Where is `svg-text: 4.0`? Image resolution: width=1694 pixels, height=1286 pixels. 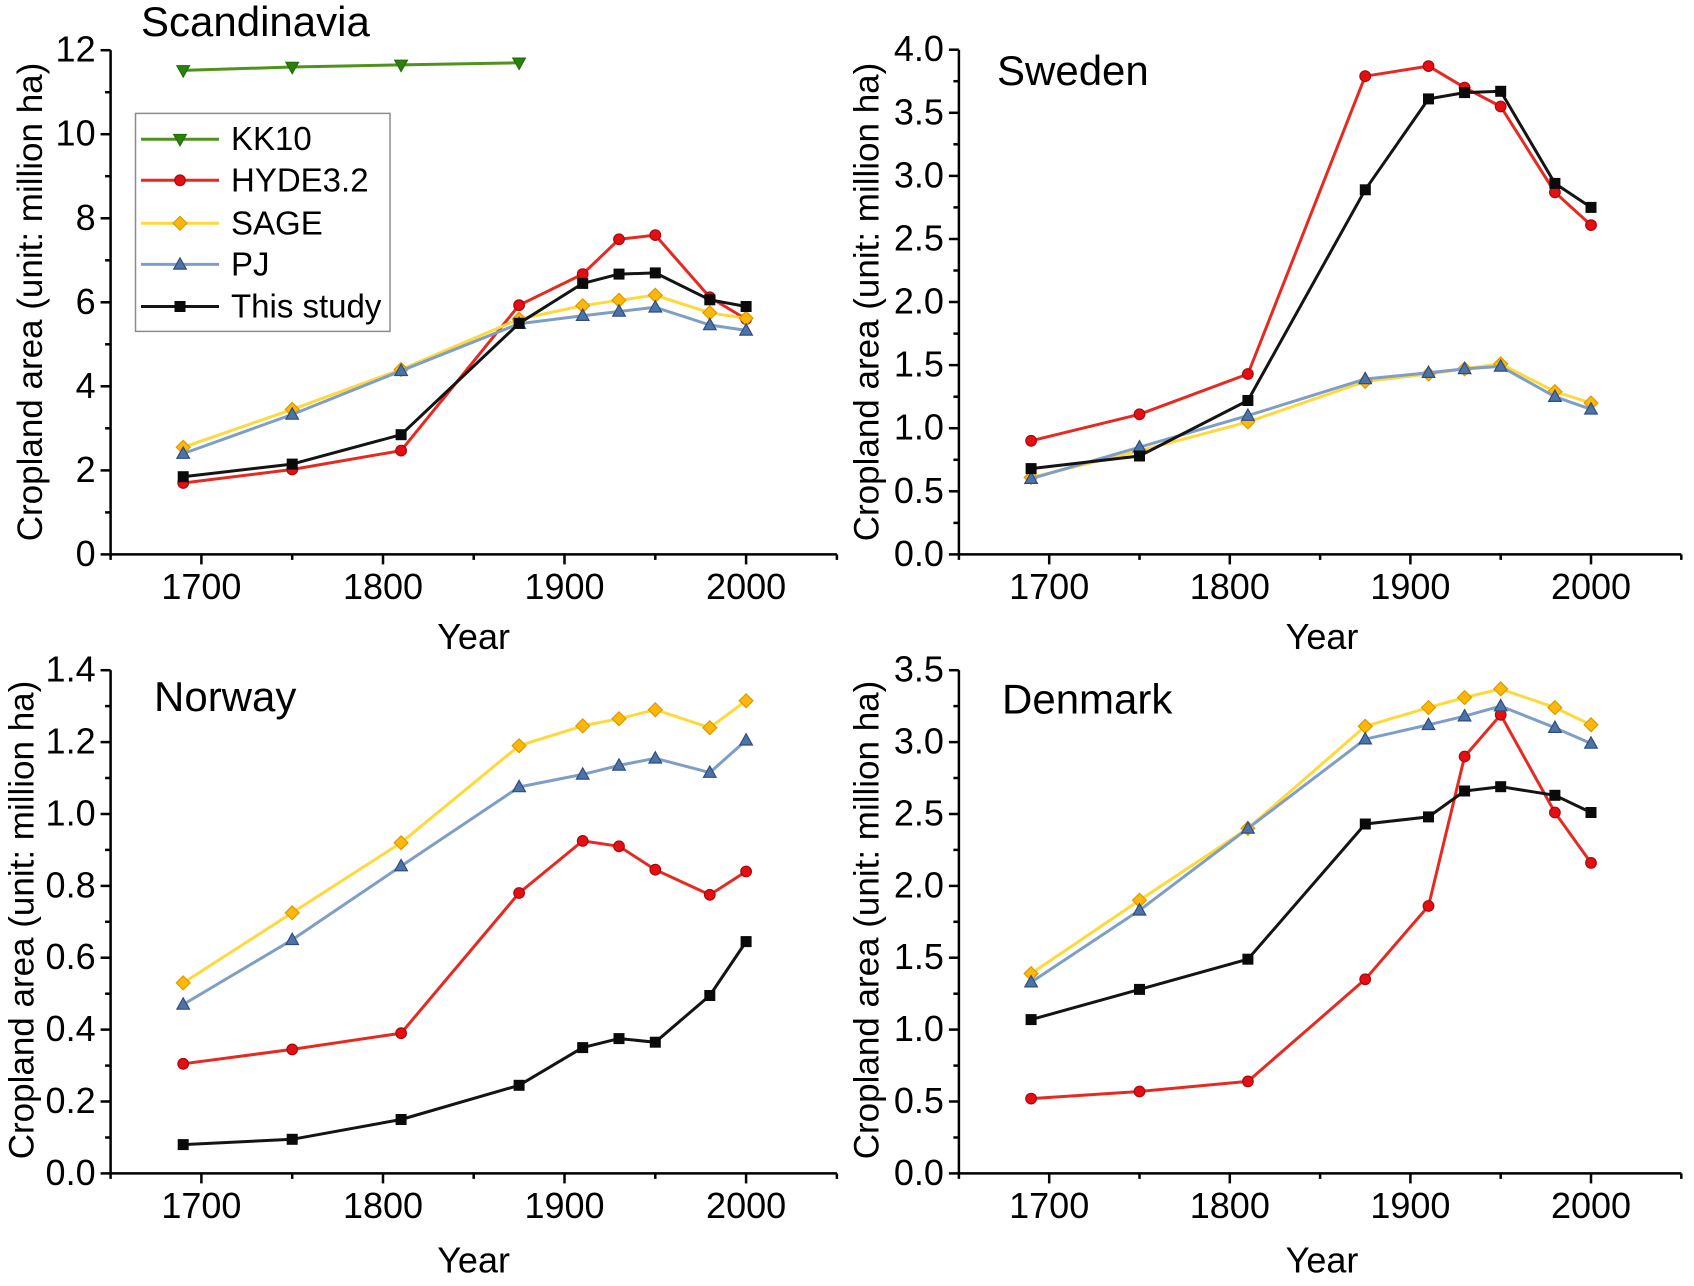 svg-text: 4.0 is located at coordinates (919, 48).